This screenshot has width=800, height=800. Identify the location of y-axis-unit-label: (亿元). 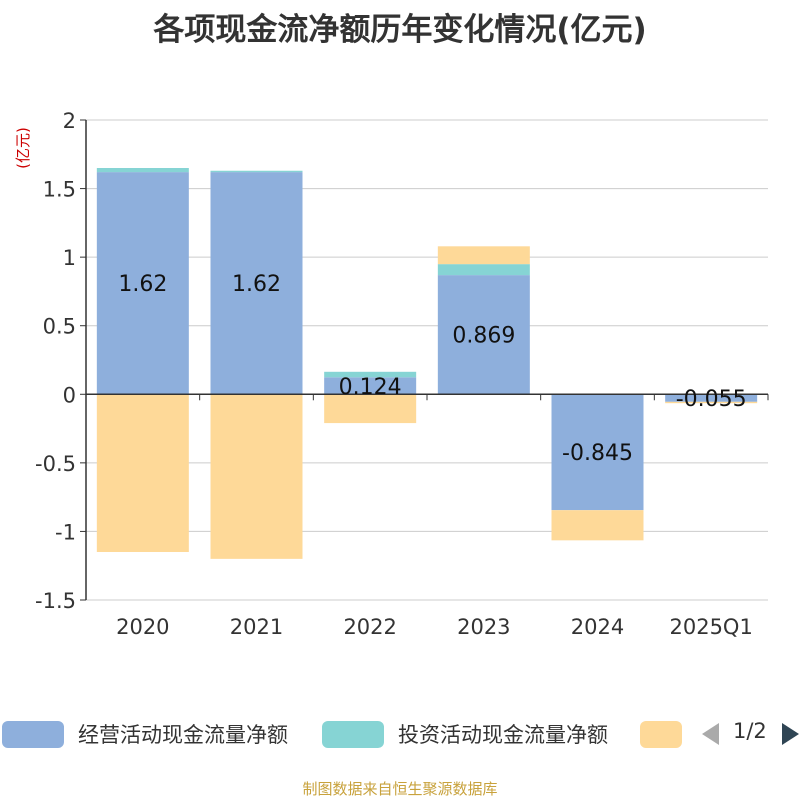
(23, 148).